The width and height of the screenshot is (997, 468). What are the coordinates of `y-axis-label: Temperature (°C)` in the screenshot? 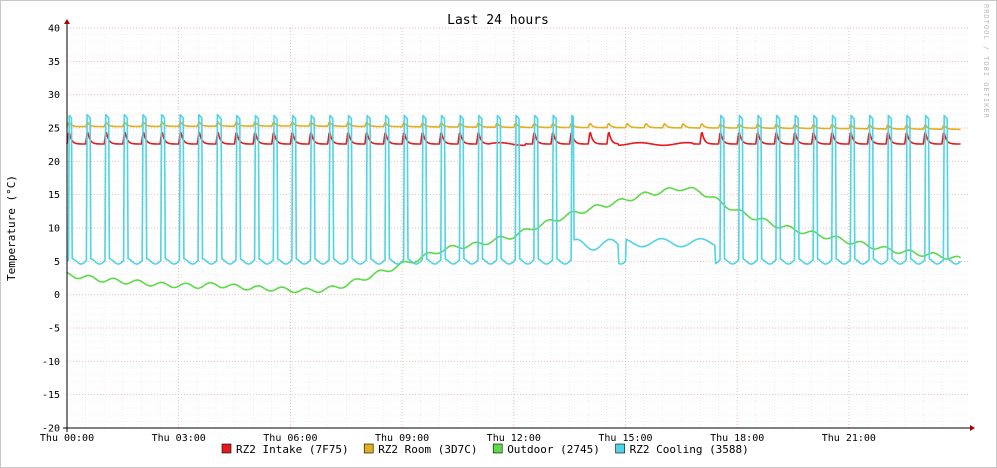 It's located at (11, 228).